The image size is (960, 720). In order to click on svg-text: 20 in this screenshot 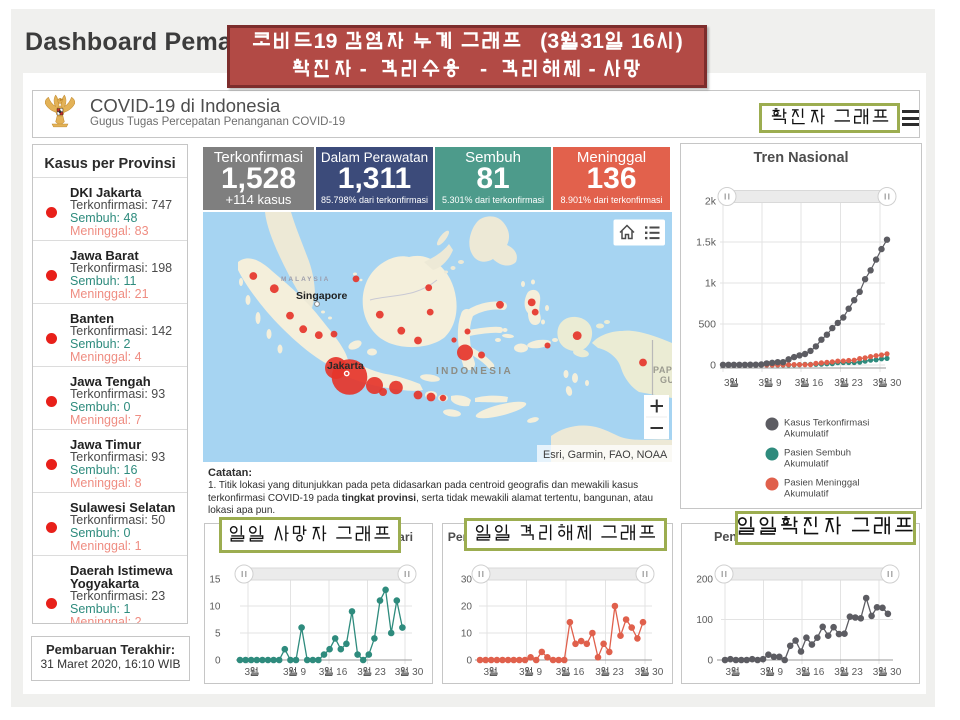, I will do `click(467, 607)`.